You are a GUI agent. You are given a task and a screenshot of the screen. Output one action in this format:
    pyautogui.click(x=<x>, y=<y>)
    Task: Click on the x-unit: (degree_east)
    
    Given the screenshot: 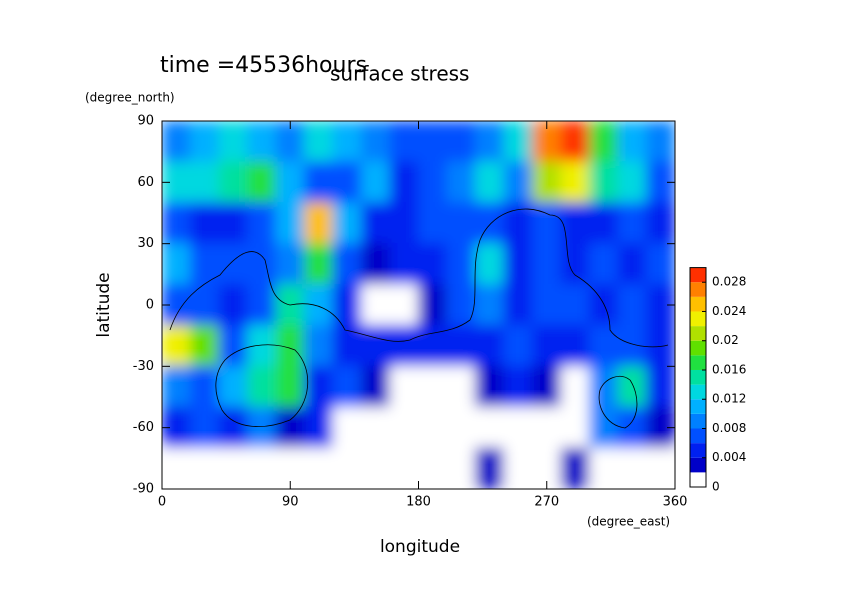 What is the action you would take?
    pyautogui.click(x=628, y=522)
    